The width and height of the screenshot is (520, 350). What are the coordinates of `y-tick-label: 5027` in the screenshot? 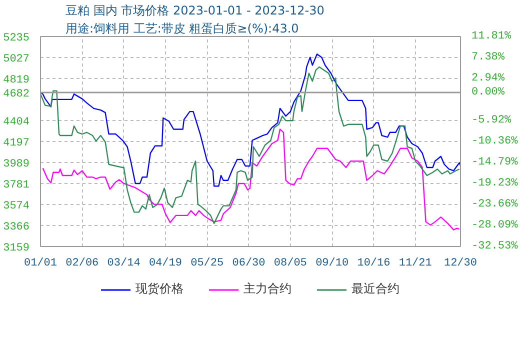 It's located at (16, 60).